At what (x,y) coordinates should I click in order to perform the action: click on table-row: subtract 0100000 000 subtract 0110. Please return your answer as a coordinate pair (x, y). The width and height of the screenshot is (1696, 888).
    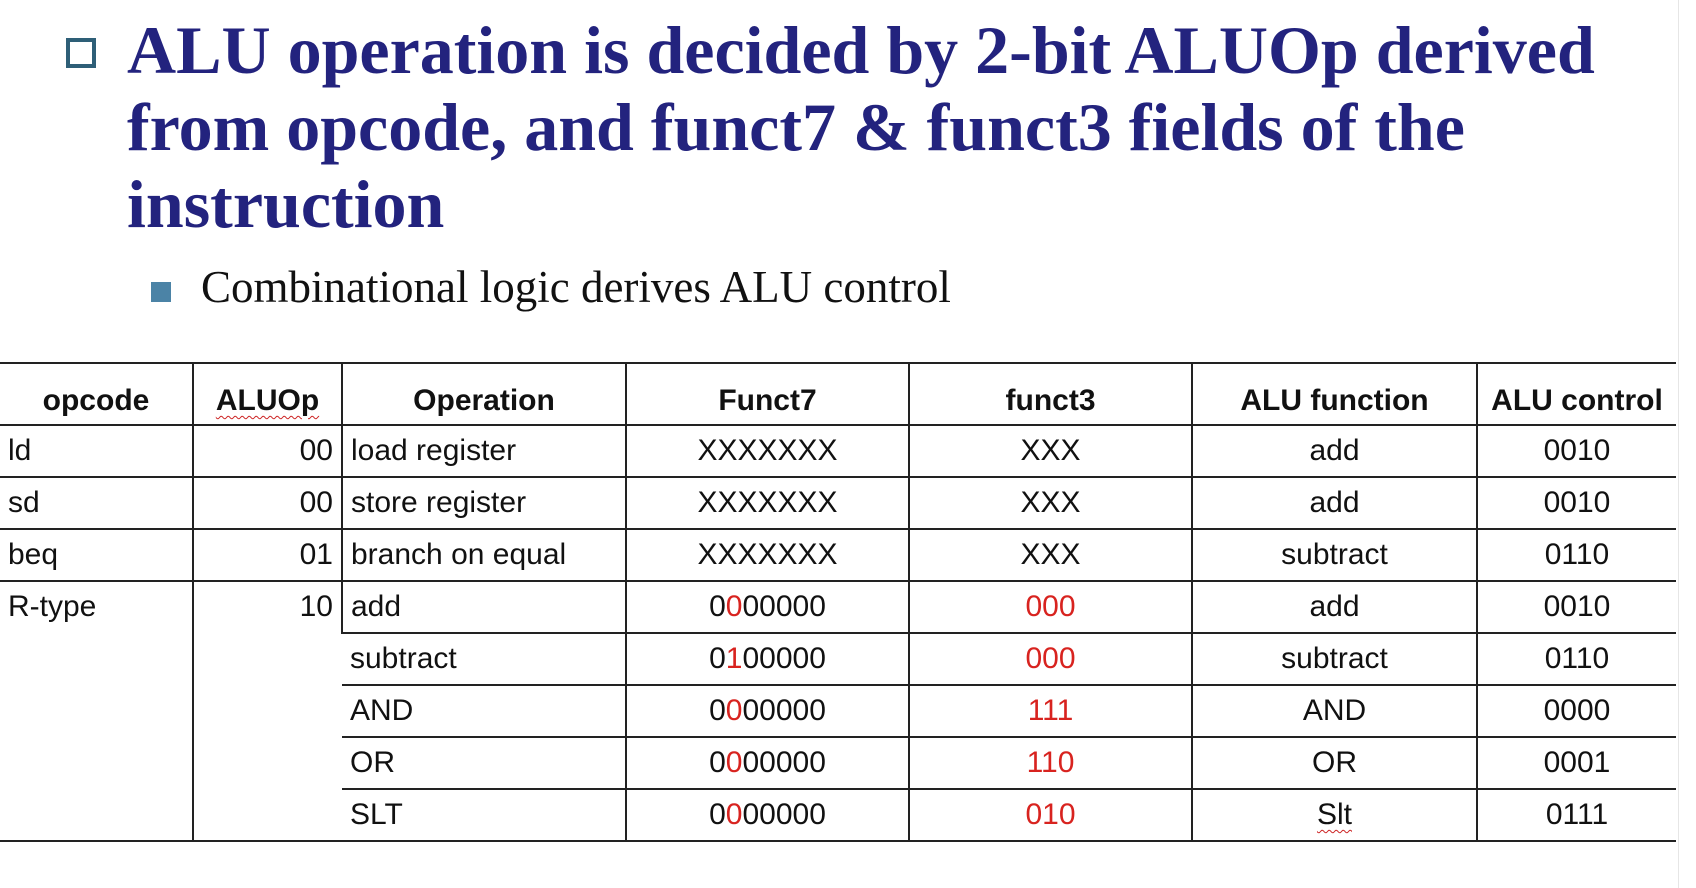
    Looking at the image, I should click on (838, 659).